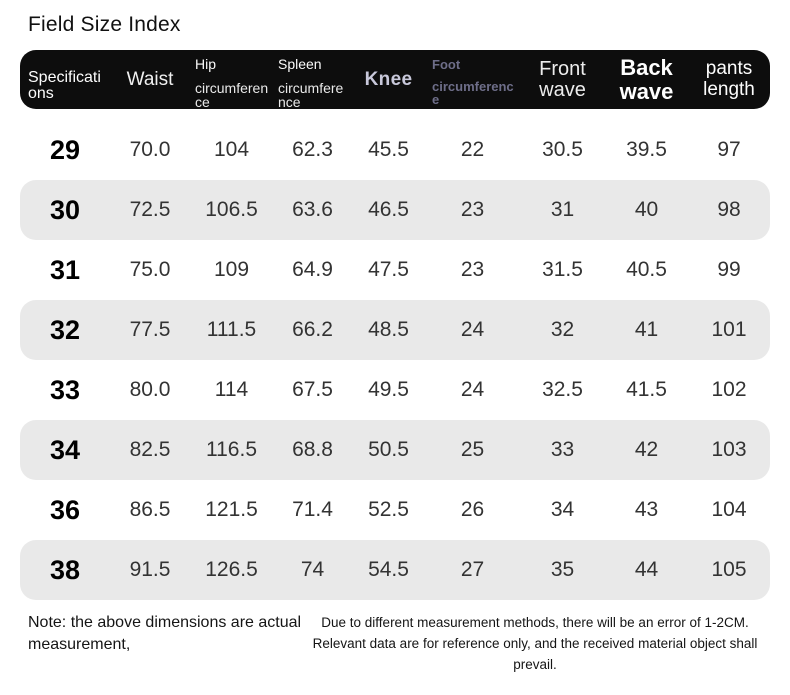 The width and height of the screenshot is (790, 695). What do you see at coordinates (446, 64) in the screenshot?
I see `column-label: Foot` at bounding box center [446, 64].